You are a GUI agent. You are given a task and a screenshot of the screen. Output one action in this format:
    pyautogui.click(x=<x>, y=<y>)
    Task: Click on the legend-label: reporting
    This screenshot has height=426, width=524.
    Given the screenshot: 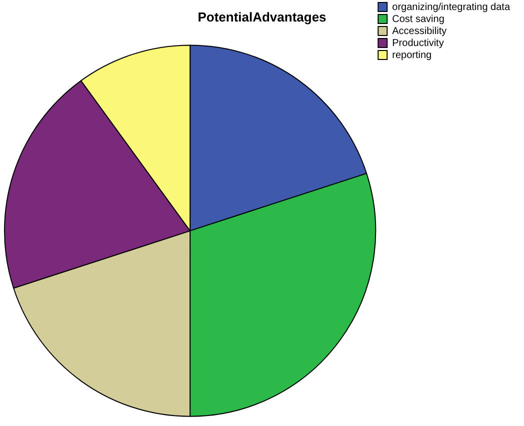 What is the action you would take?
    pyautogui.click(x=412, y=55)
    